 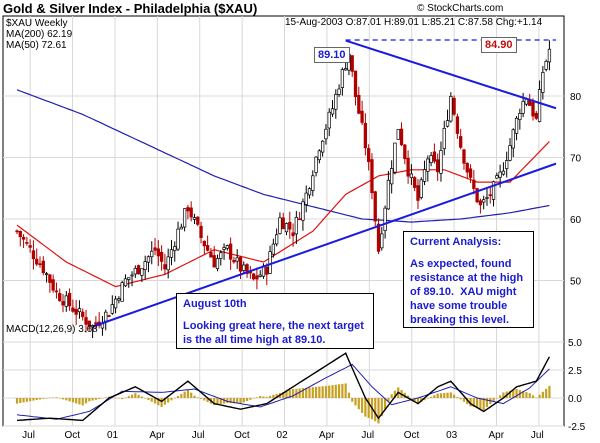 What do you see at coordinates (327, 435) in the screenshot?
I see `x-tick-label: Apr` at bounding box center [327, 435].